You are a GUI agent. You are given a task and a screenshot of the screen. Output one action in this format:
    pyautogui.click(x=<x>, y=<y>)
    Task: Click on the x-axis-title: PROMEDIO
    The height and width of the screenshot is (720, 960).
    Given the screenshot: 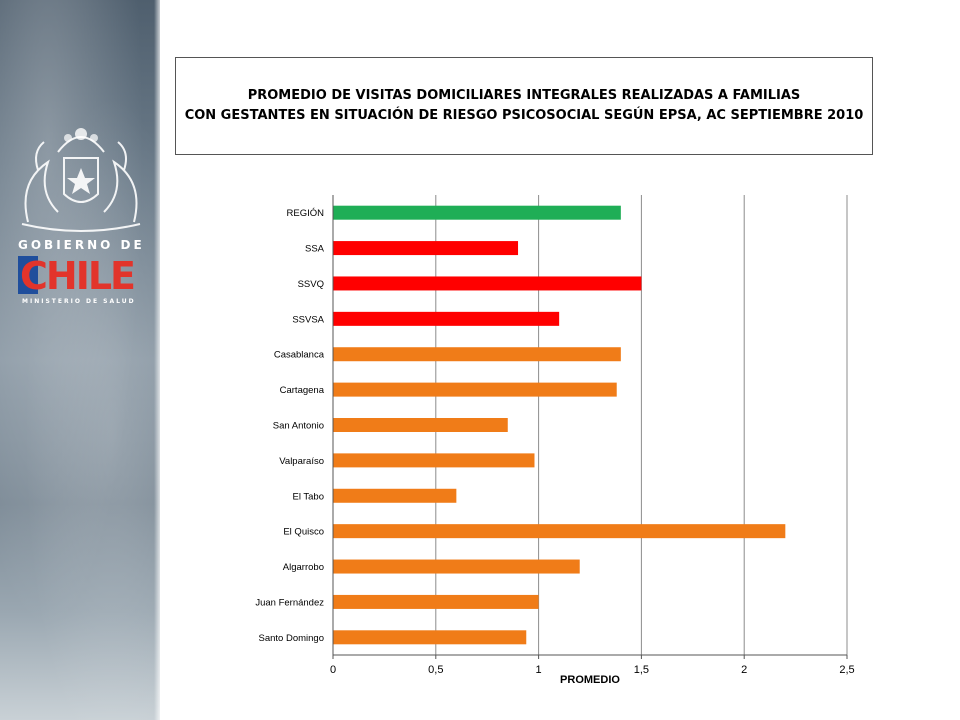 What is the action you would take?
    pyautogui.click(x=590, y=680)
    